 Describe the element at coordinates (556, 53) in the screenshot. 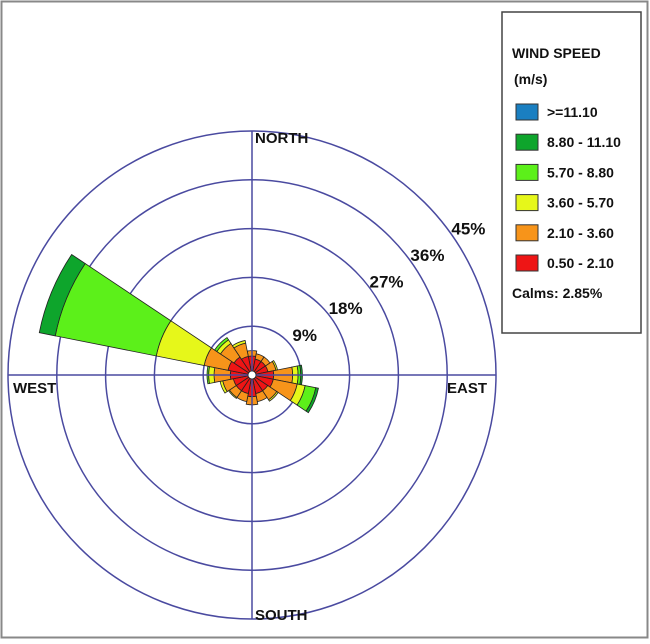

I see `legend-title: WIND SPEED` at that location.